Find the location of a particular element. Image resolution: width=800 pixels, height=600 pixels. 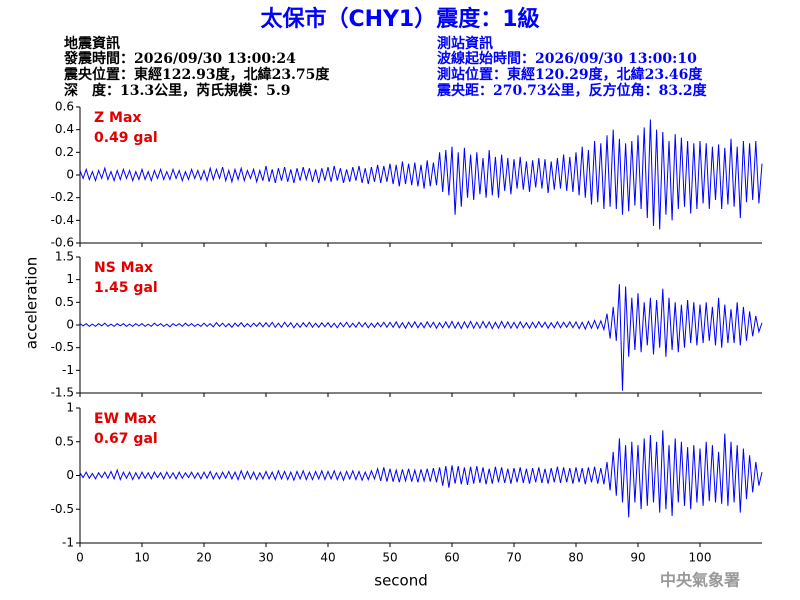

y-tick-label: 1.5 is located at coordinates (64, 257).